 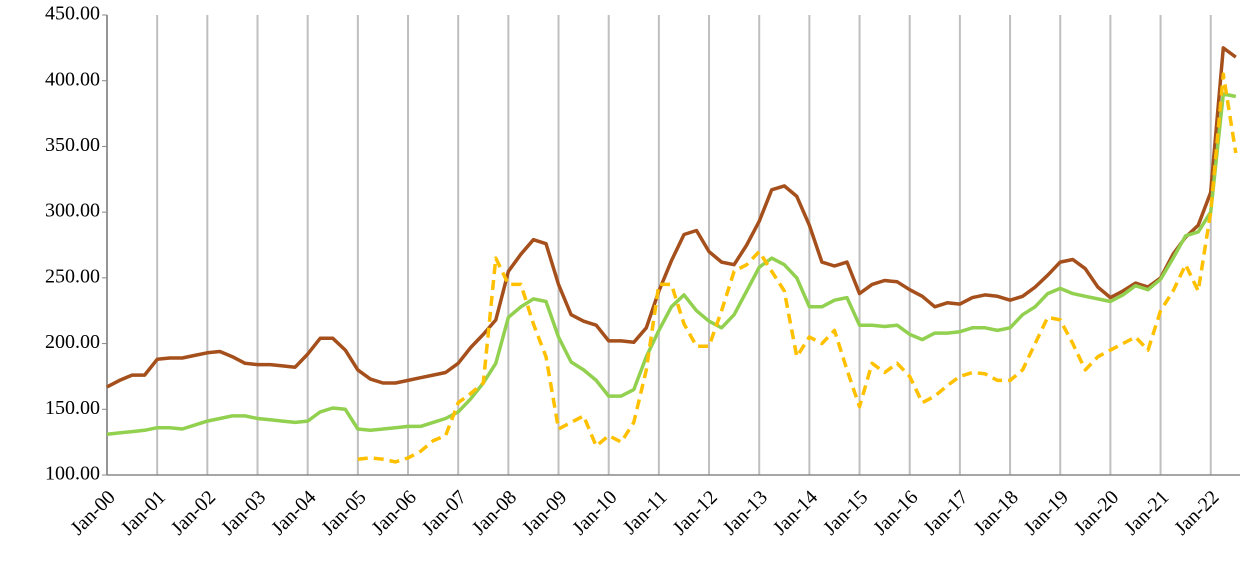 What do you see at coordinates (996, 512) in the screenshot?
I see `x-tick-label: Jan-18` at bounding box center [996, 512].